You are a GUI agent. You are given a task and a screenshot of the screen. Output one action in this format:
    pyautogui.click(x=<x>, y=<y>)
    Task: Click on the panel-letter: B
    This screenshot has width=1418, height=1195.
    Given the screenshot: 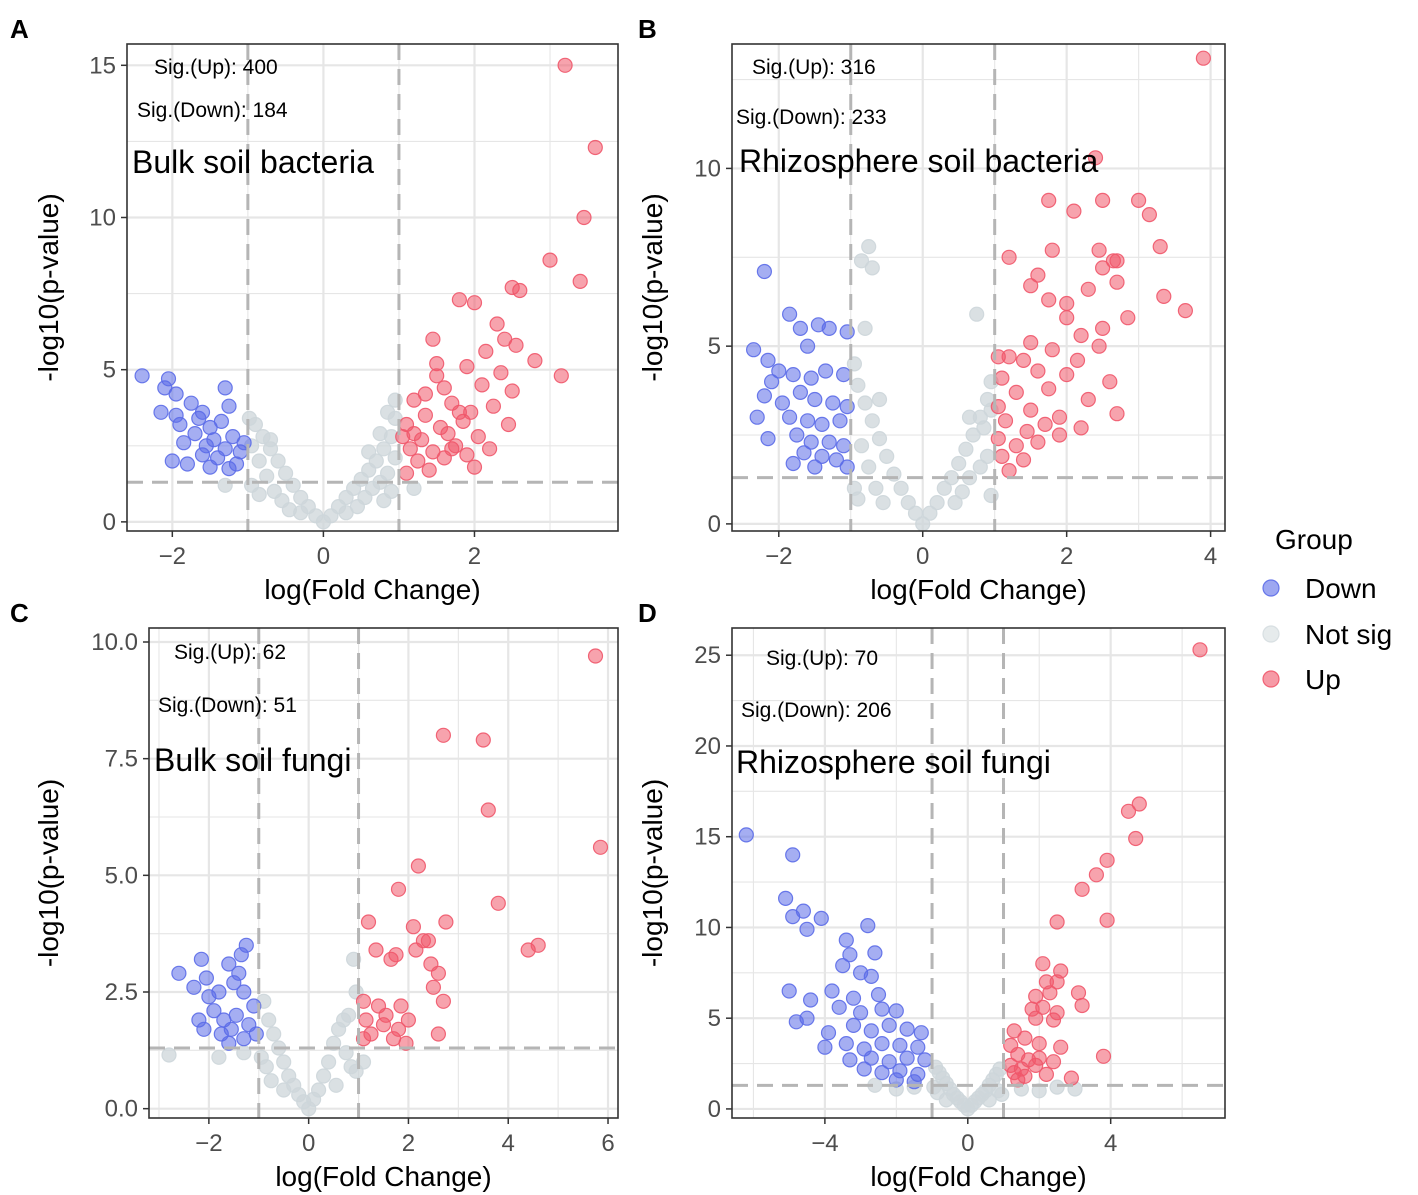 What is the action you would take?
    pyautogui.click(x=647, y=29)
    